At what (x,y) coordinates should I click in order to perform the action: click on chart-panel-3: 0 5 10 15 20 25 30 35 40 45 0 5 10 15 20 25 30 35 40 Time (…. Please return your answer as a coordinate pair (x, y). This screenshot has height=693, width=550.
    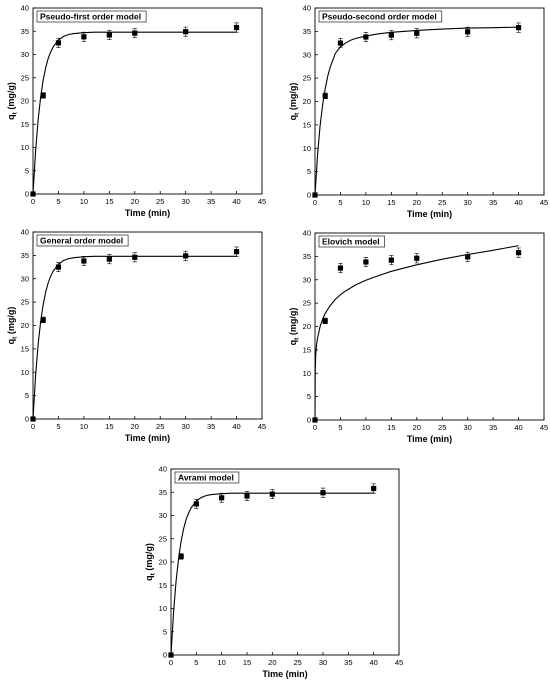
    Looking at the image, I should click on (136, 335).